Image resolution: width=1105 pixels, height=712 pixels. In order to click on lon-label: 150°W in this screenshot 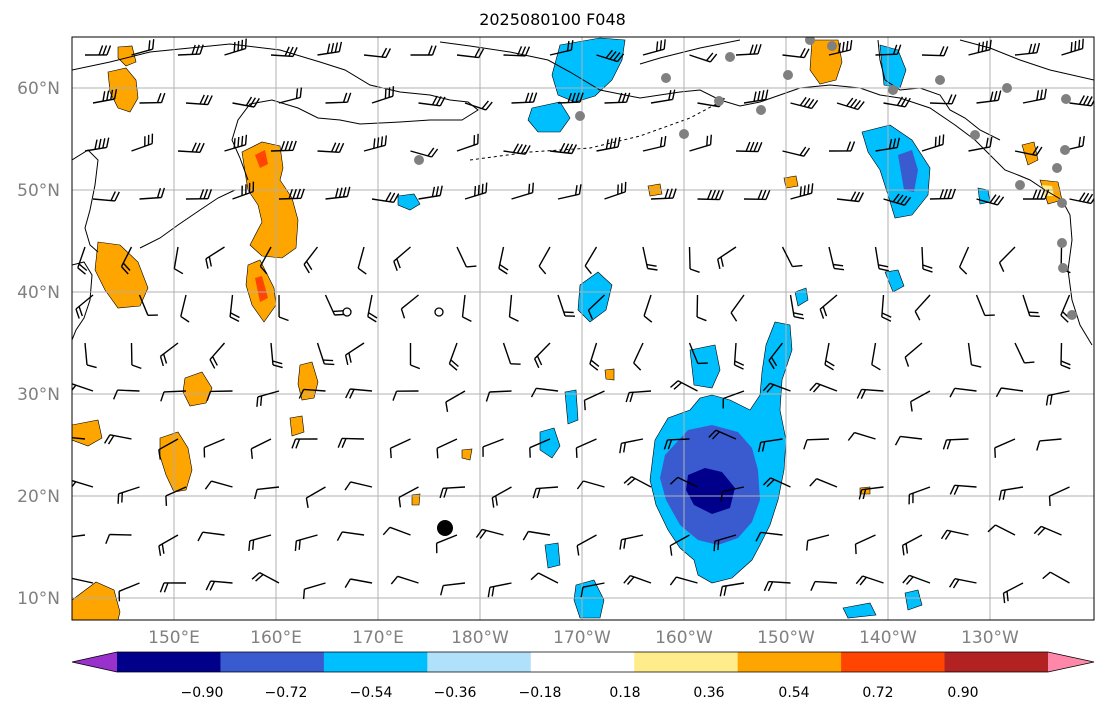, I will do `click(786, 638)`.